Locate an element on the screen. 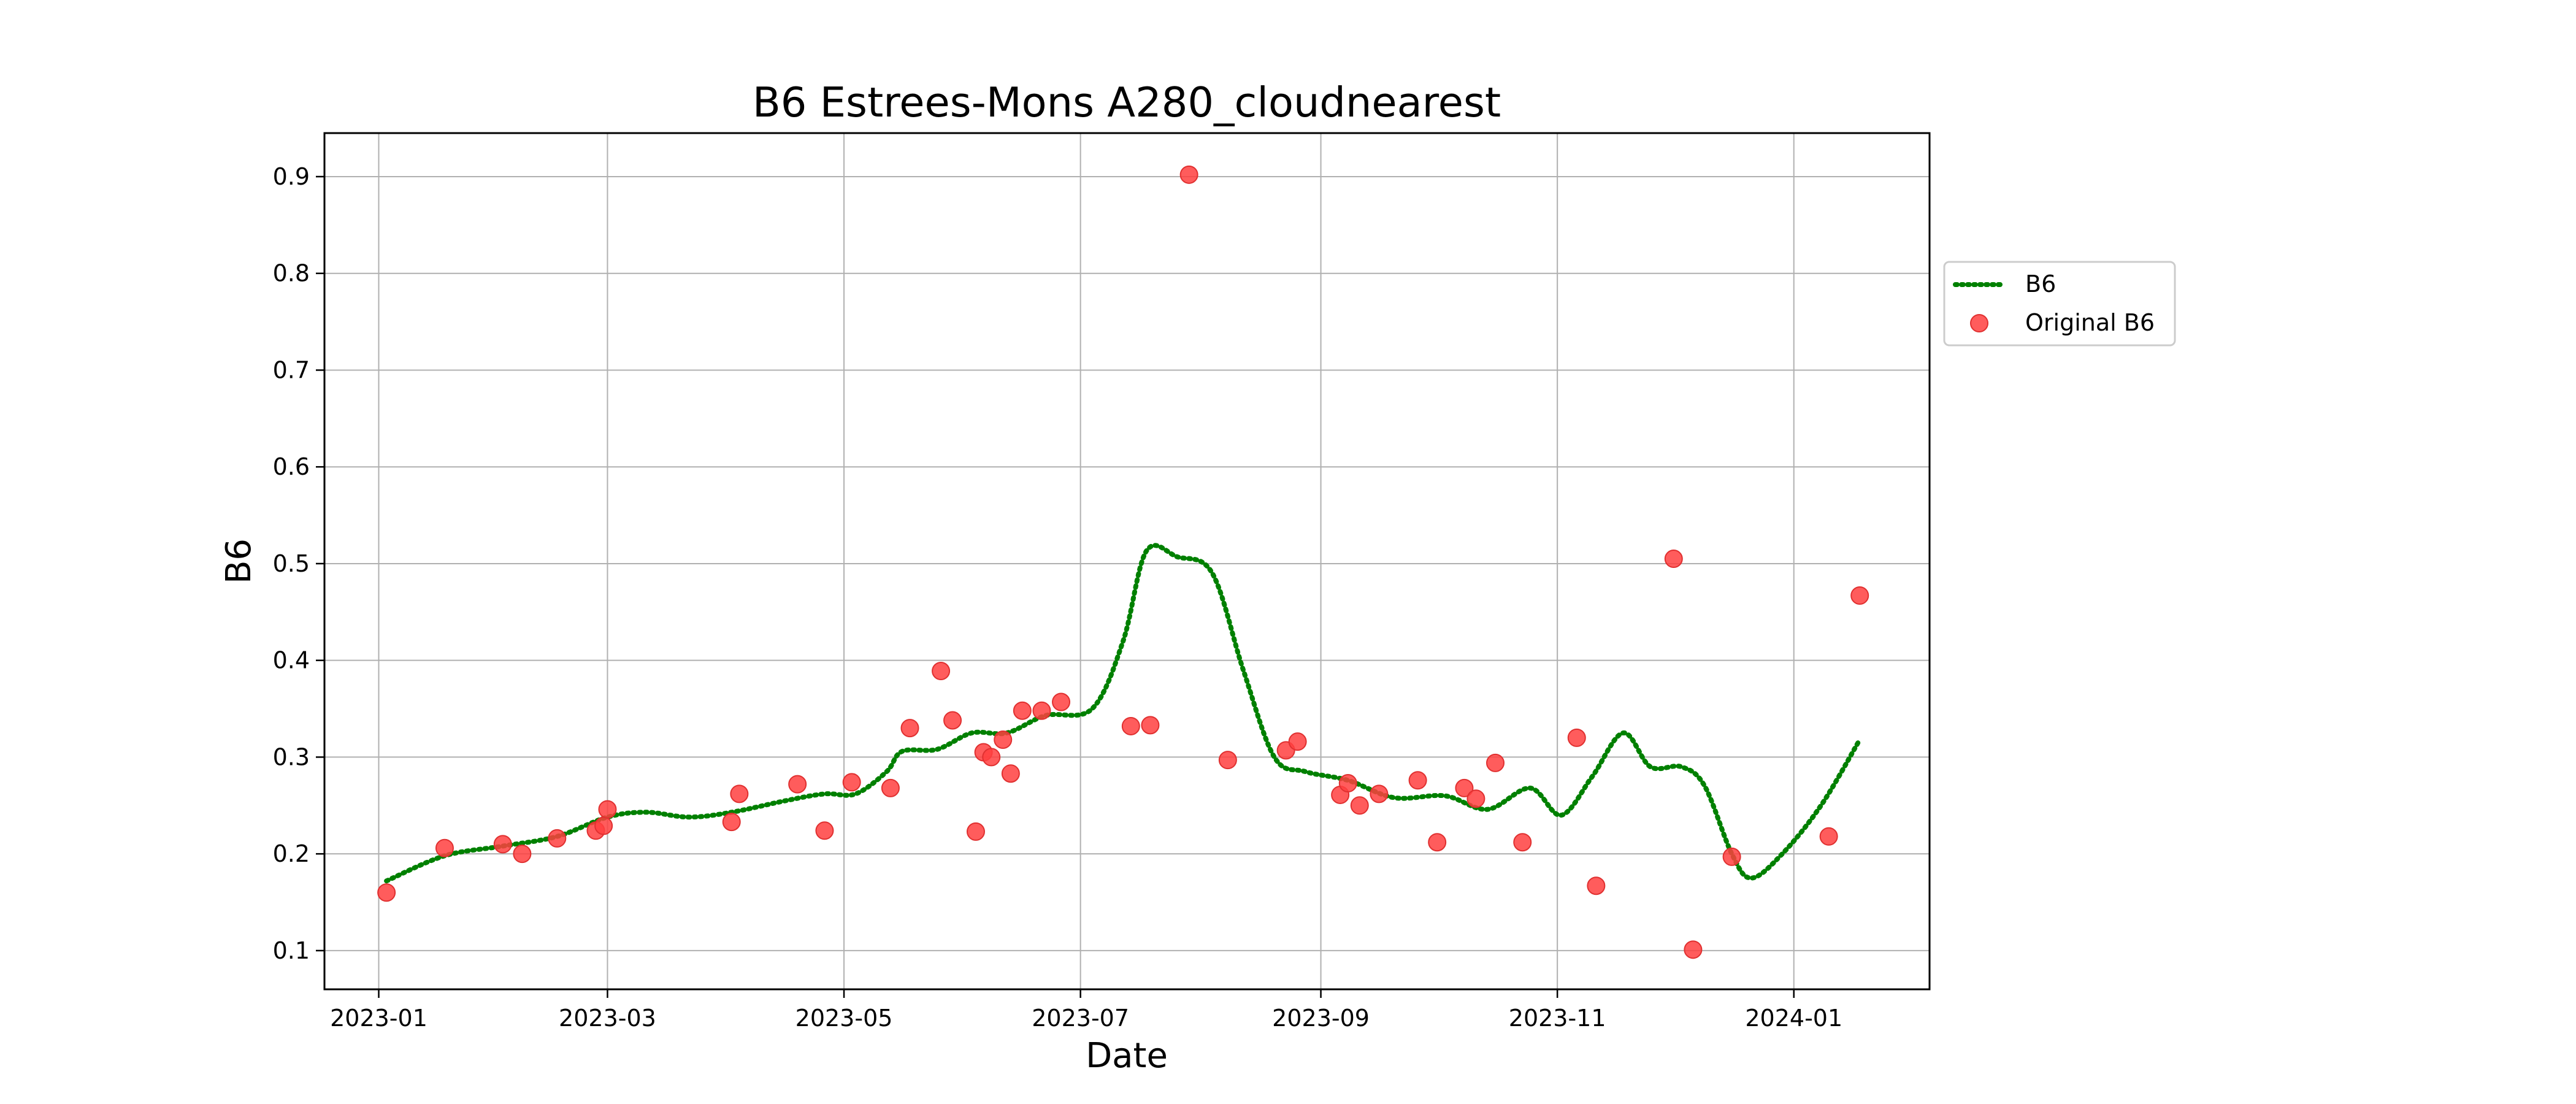  legend: B6 Original B6 is located at coordinates (2059, 304).